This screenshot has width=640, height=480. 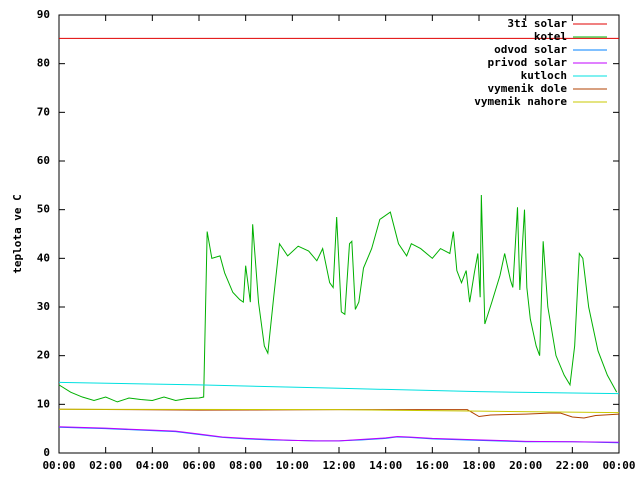 I want to click on x-tick-label: 18:00, so click(x=478, y=465).